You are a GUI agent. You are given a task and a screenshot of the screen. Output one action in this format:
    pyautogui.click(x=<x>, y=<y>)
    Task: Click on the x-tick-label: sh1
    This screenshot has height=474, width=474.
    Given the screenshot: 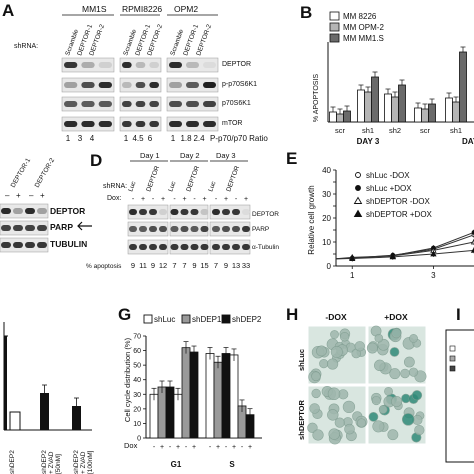 What is the action you would take?
    pyautogui.click(x=368, y=130)
    